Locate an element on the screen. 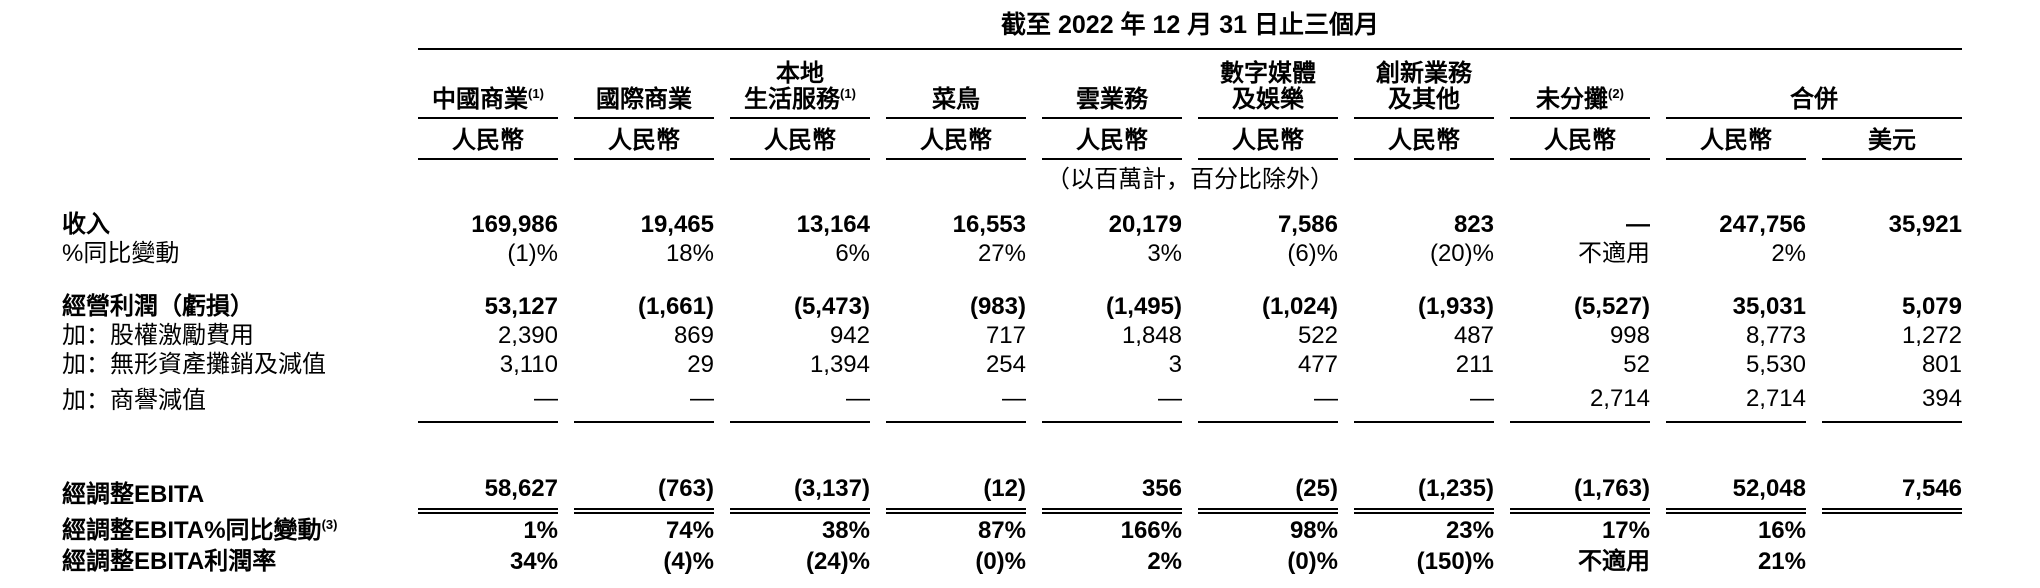  value-cell: (4)% is located at coordinates (688, 562).